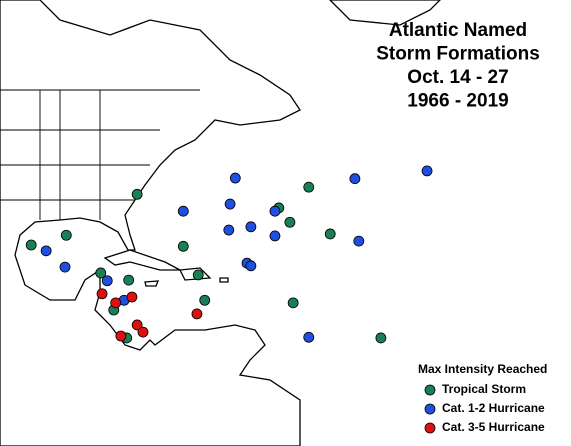 The height and width of the screenshot is (446, 571). What do you see at coordinates (457, 77) in the screenshot?
I see `title-line: Oct. 14 - 27` at bounding box center [457, 77].